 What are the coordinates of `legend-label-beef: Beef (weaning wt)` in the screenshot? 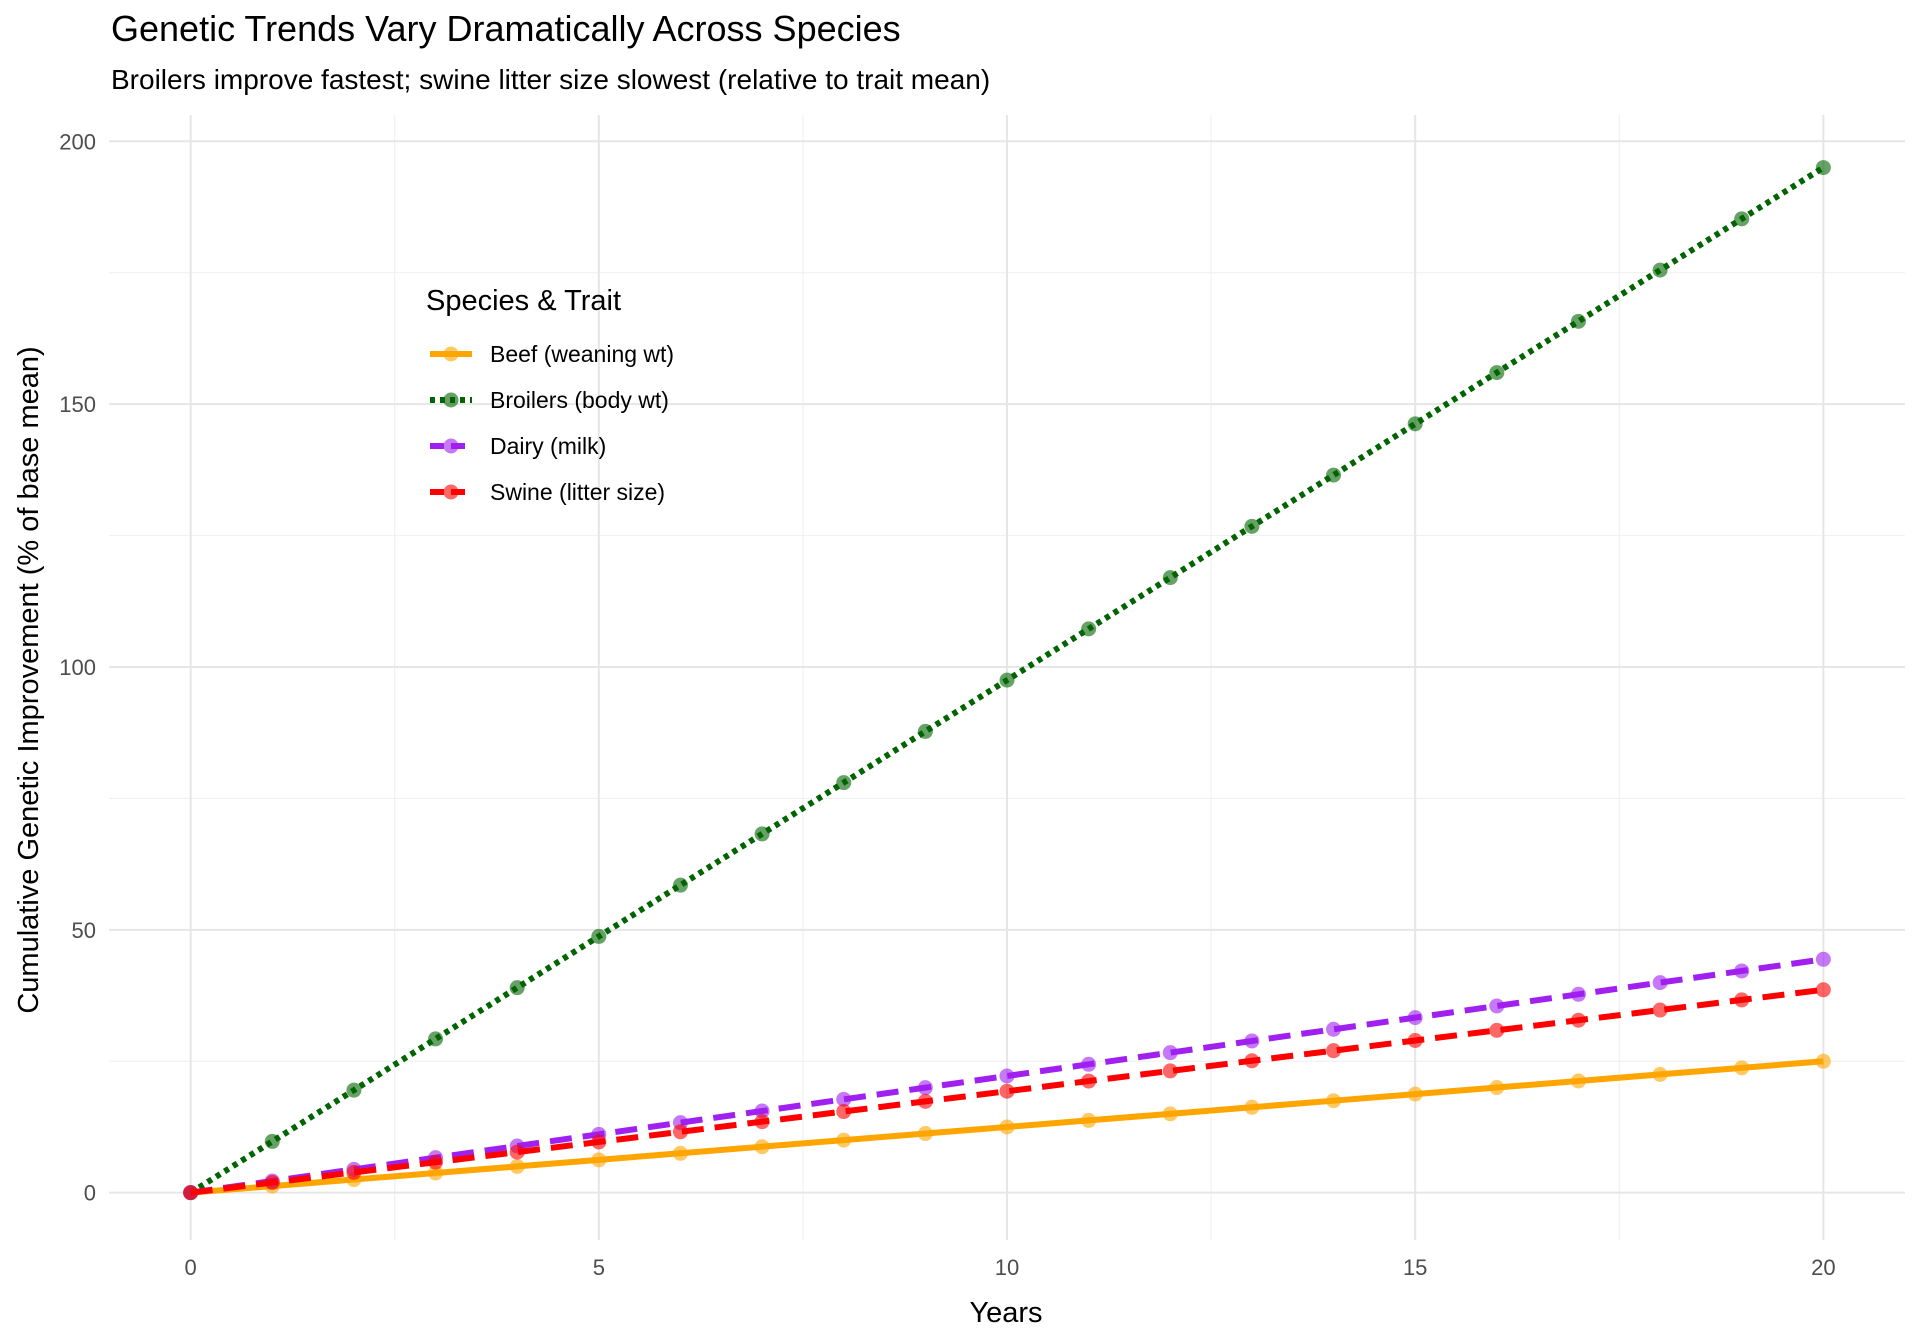 It's located at (582, 354).